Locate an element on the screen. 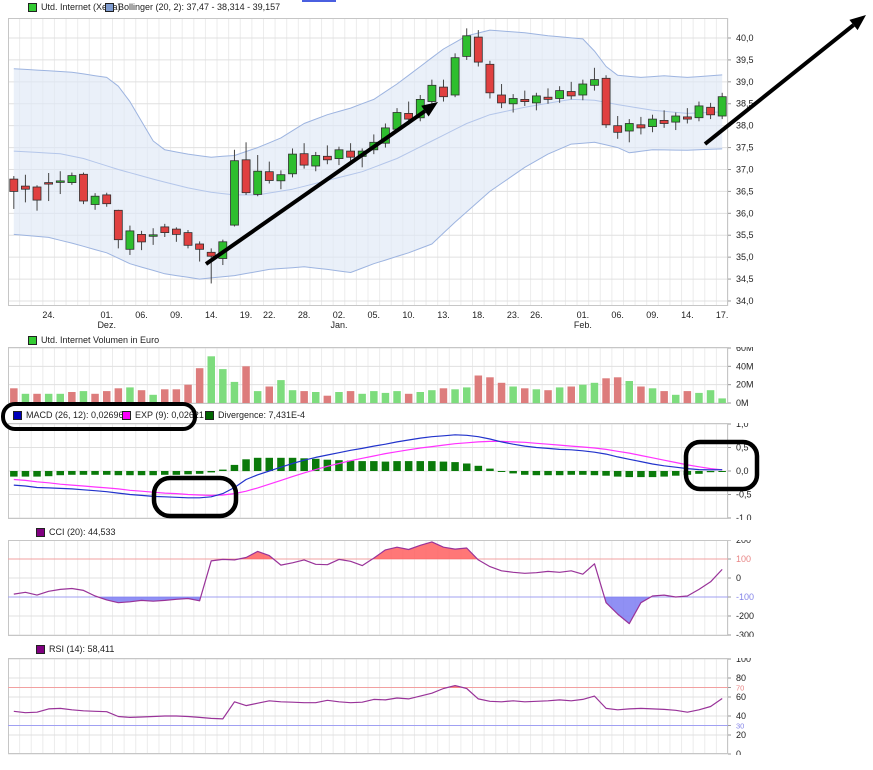 The width and height of the screenshot is (873, 770). svg-text: 0 is located at coordinates (738, 752).